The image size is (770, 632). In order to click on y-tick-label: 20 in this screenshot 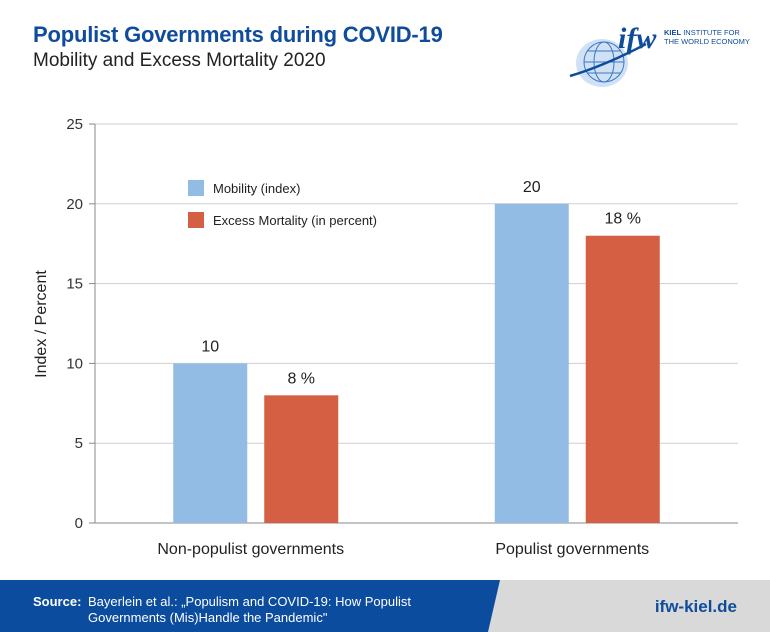, I will do `click(74, 204)`.